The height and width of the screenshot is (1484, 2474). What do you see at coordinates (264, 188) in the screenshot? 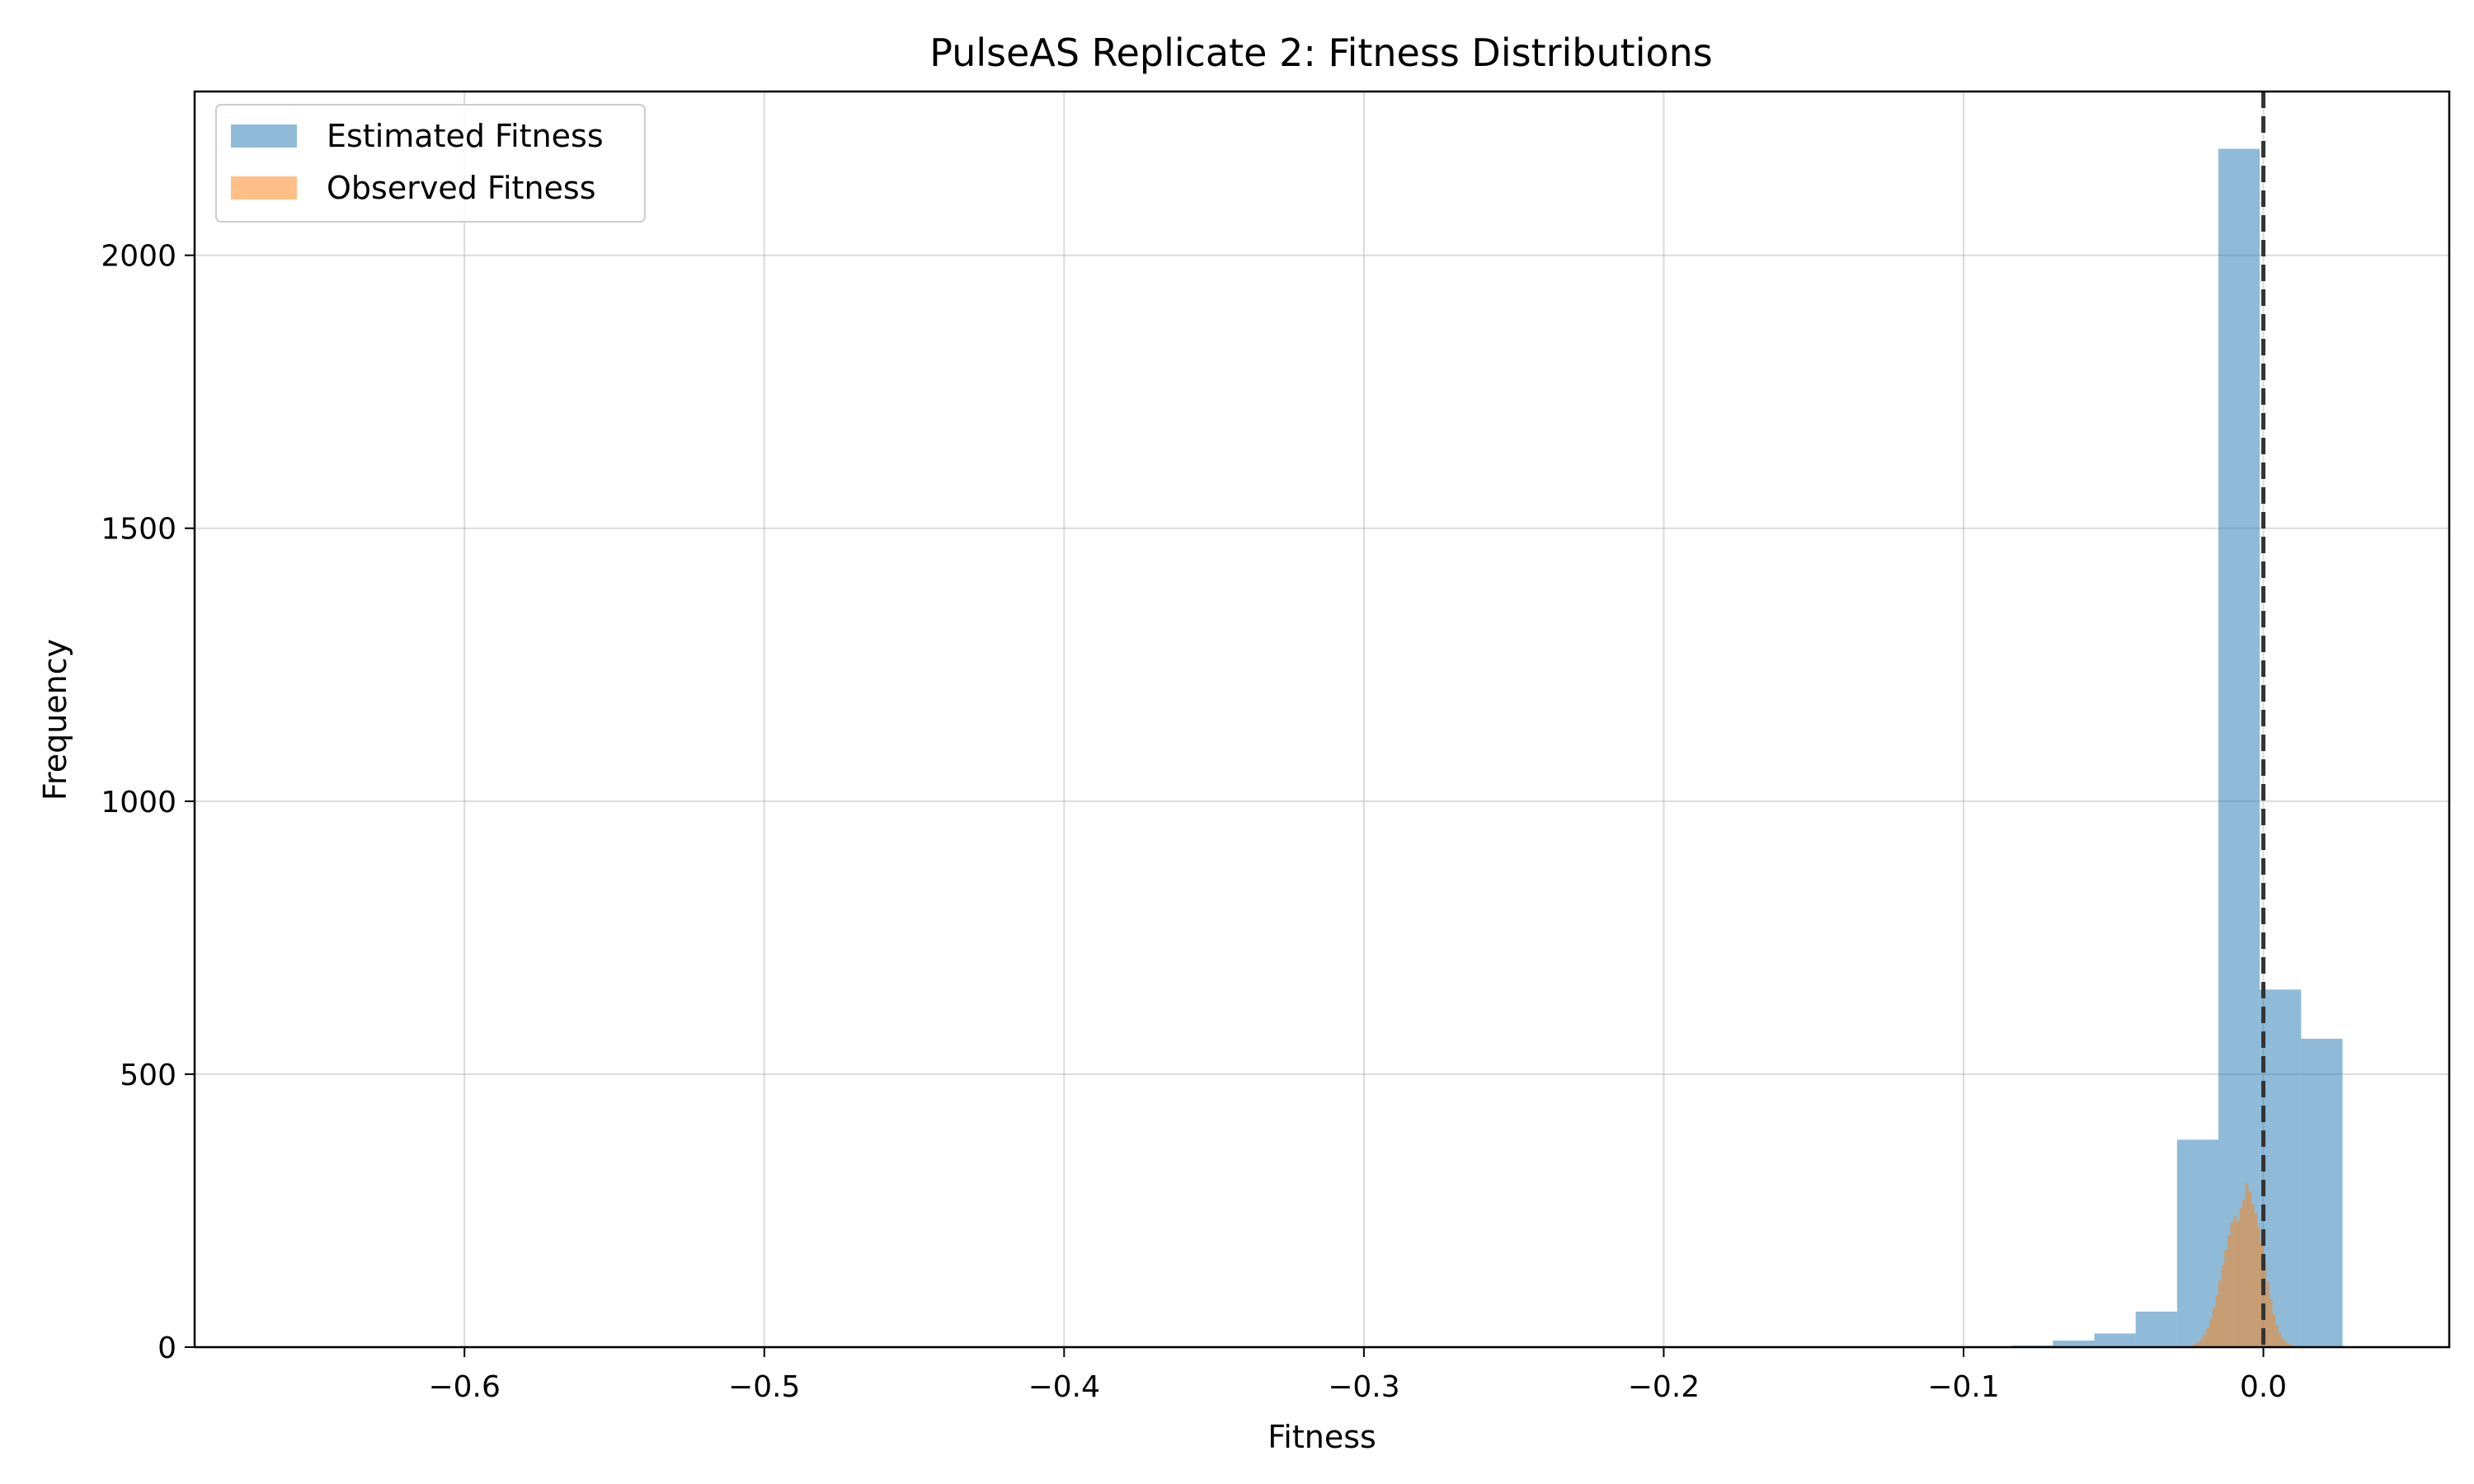
I see `legend-swatch-observed` at bounding box center [264, 188].